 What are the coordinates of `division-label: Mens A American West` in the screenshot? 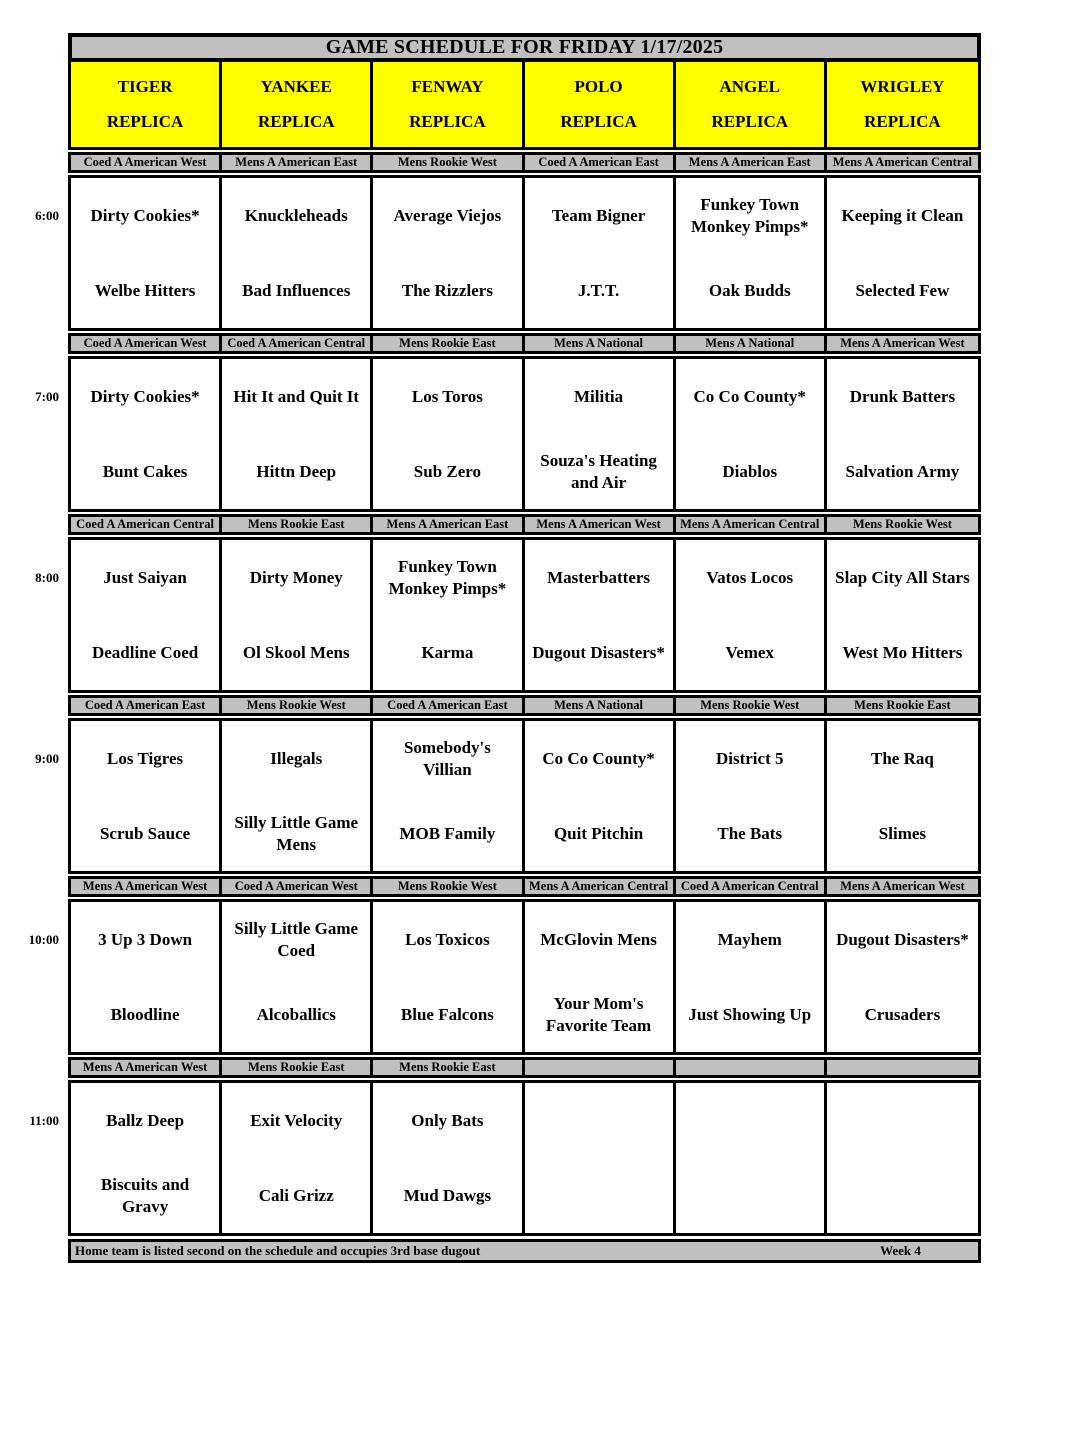 It's located at (147, 886).